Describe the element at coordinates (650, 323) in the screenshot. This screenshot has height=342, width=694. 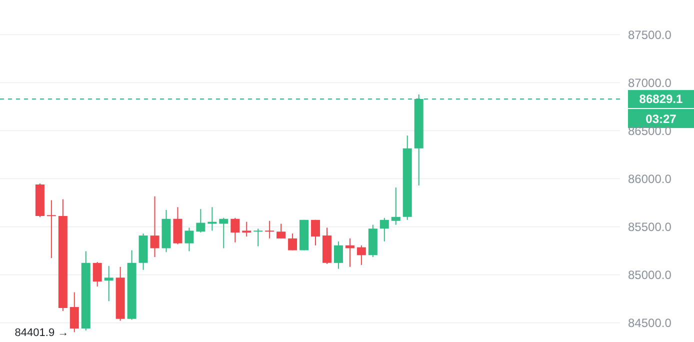
I see `y-tick-label: 84500.0` at that location.